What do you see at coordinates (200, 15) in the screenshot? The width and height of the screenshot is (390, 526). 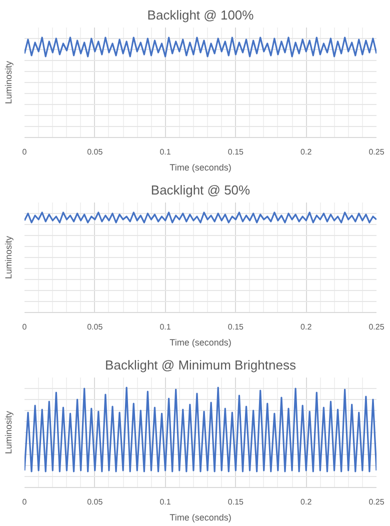 I see `chart-title: Backlight @ 100%` at bounding box center [200, 15].